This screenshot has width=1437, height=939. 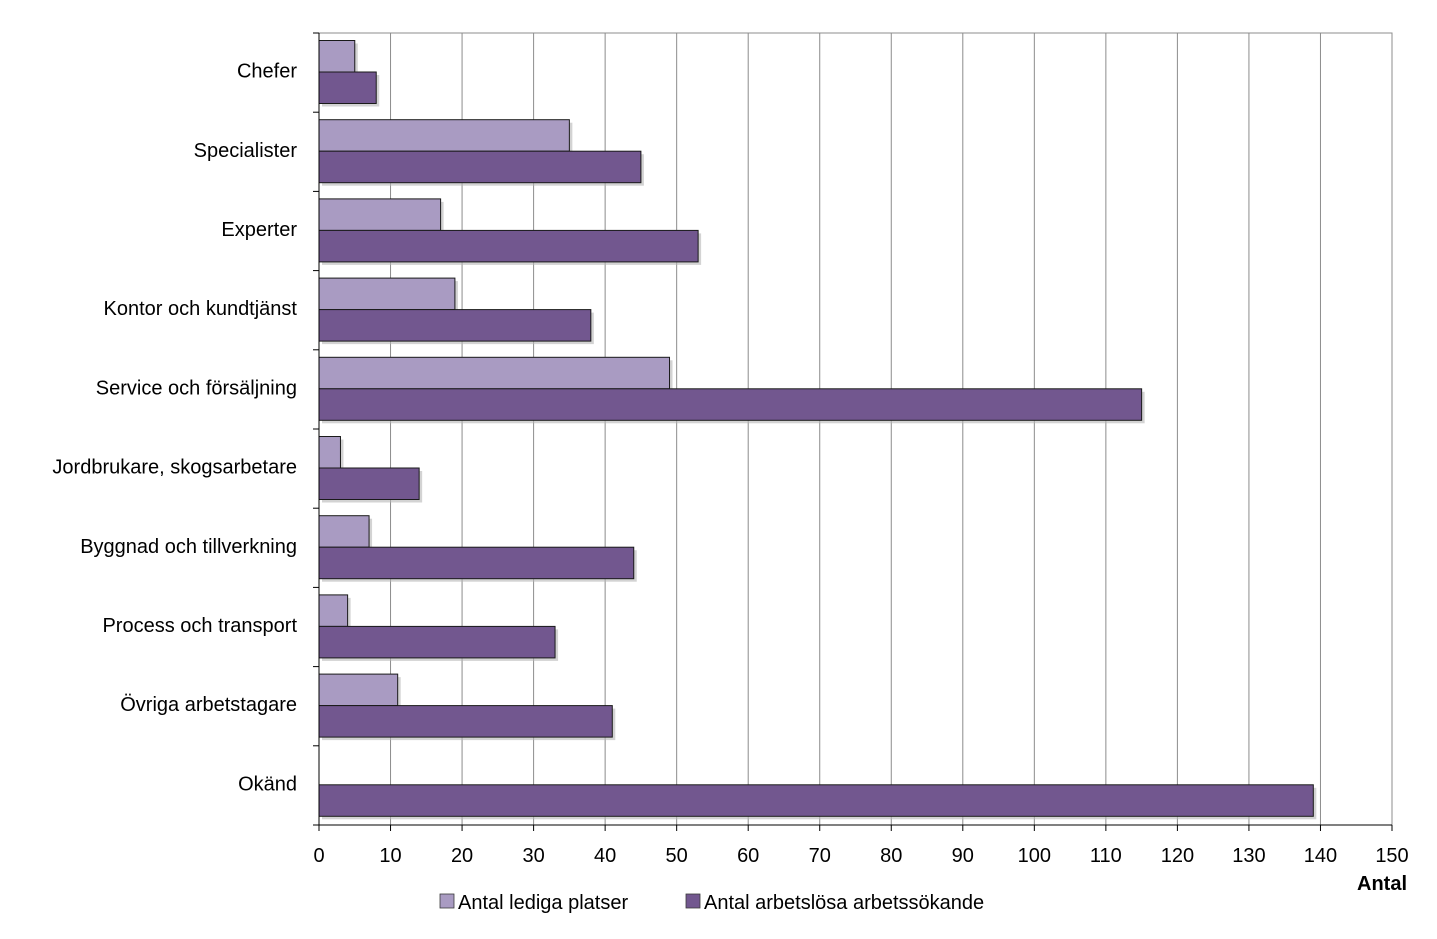 I want to click on category-label: Experter, so click(x=259, y=230).